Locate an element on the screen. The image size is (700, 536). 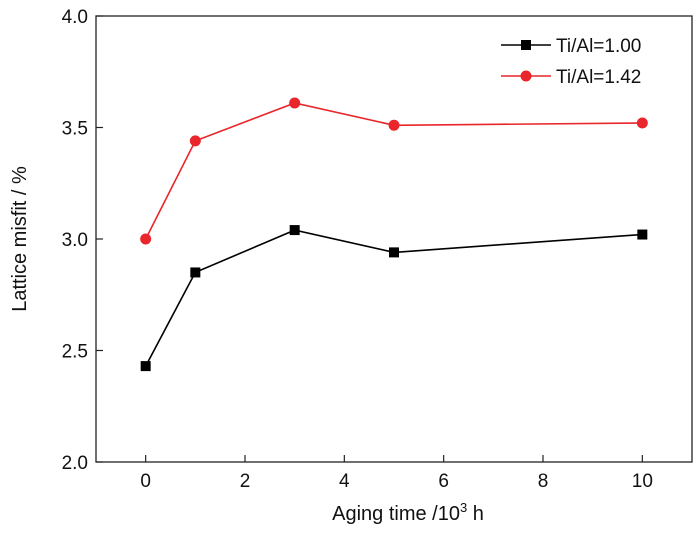
x-axis-title-suffix: h is located at coordinates (475, 514).